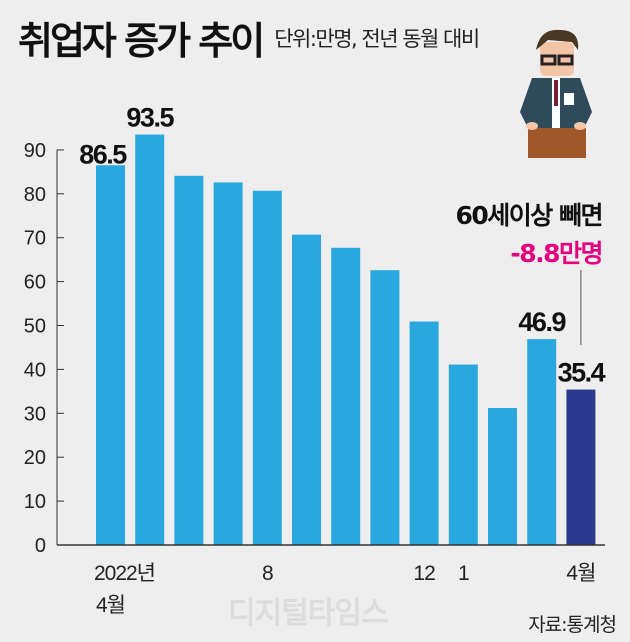  Describe the element at coordinates (582, 373) in the screenshot. I see `data-label: 35.4` at that location.